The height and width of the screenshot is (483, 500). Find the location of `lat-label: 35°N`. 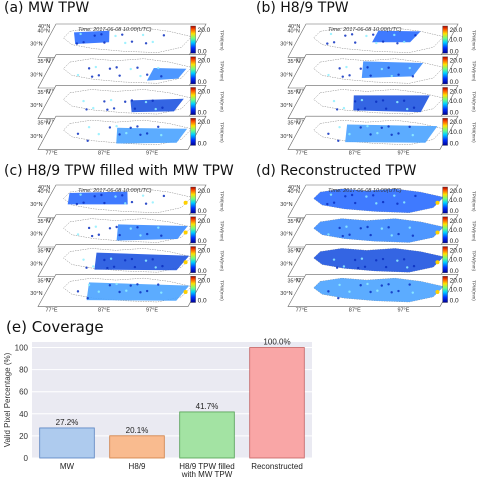

lat-label: 35°N is located at coordinates (44, 281).